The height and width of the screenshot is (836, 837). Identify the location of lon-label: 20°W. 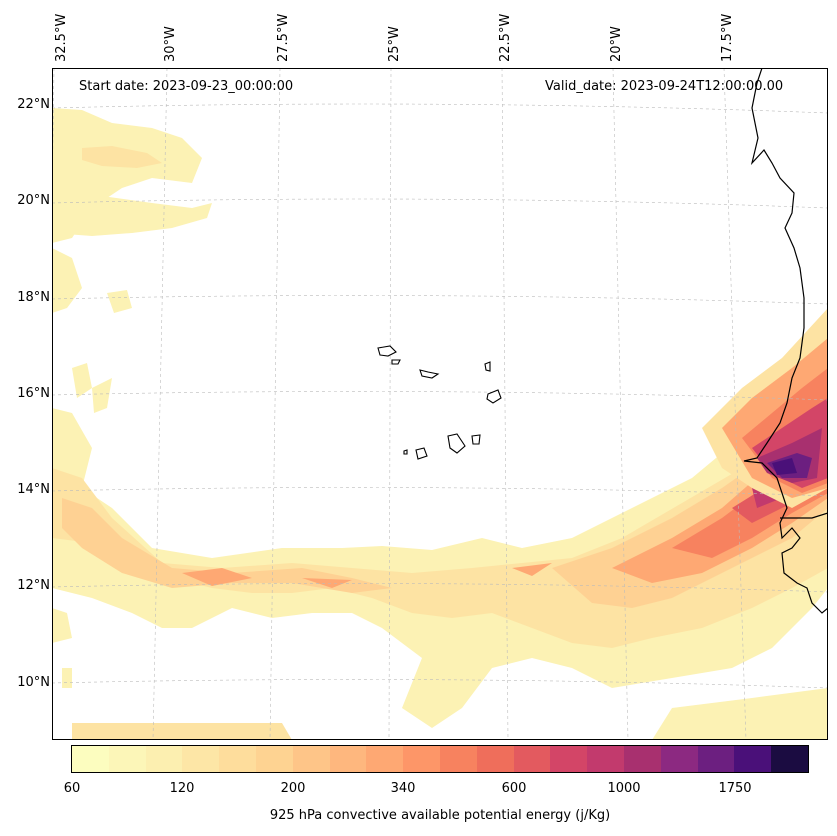
(616, 44).